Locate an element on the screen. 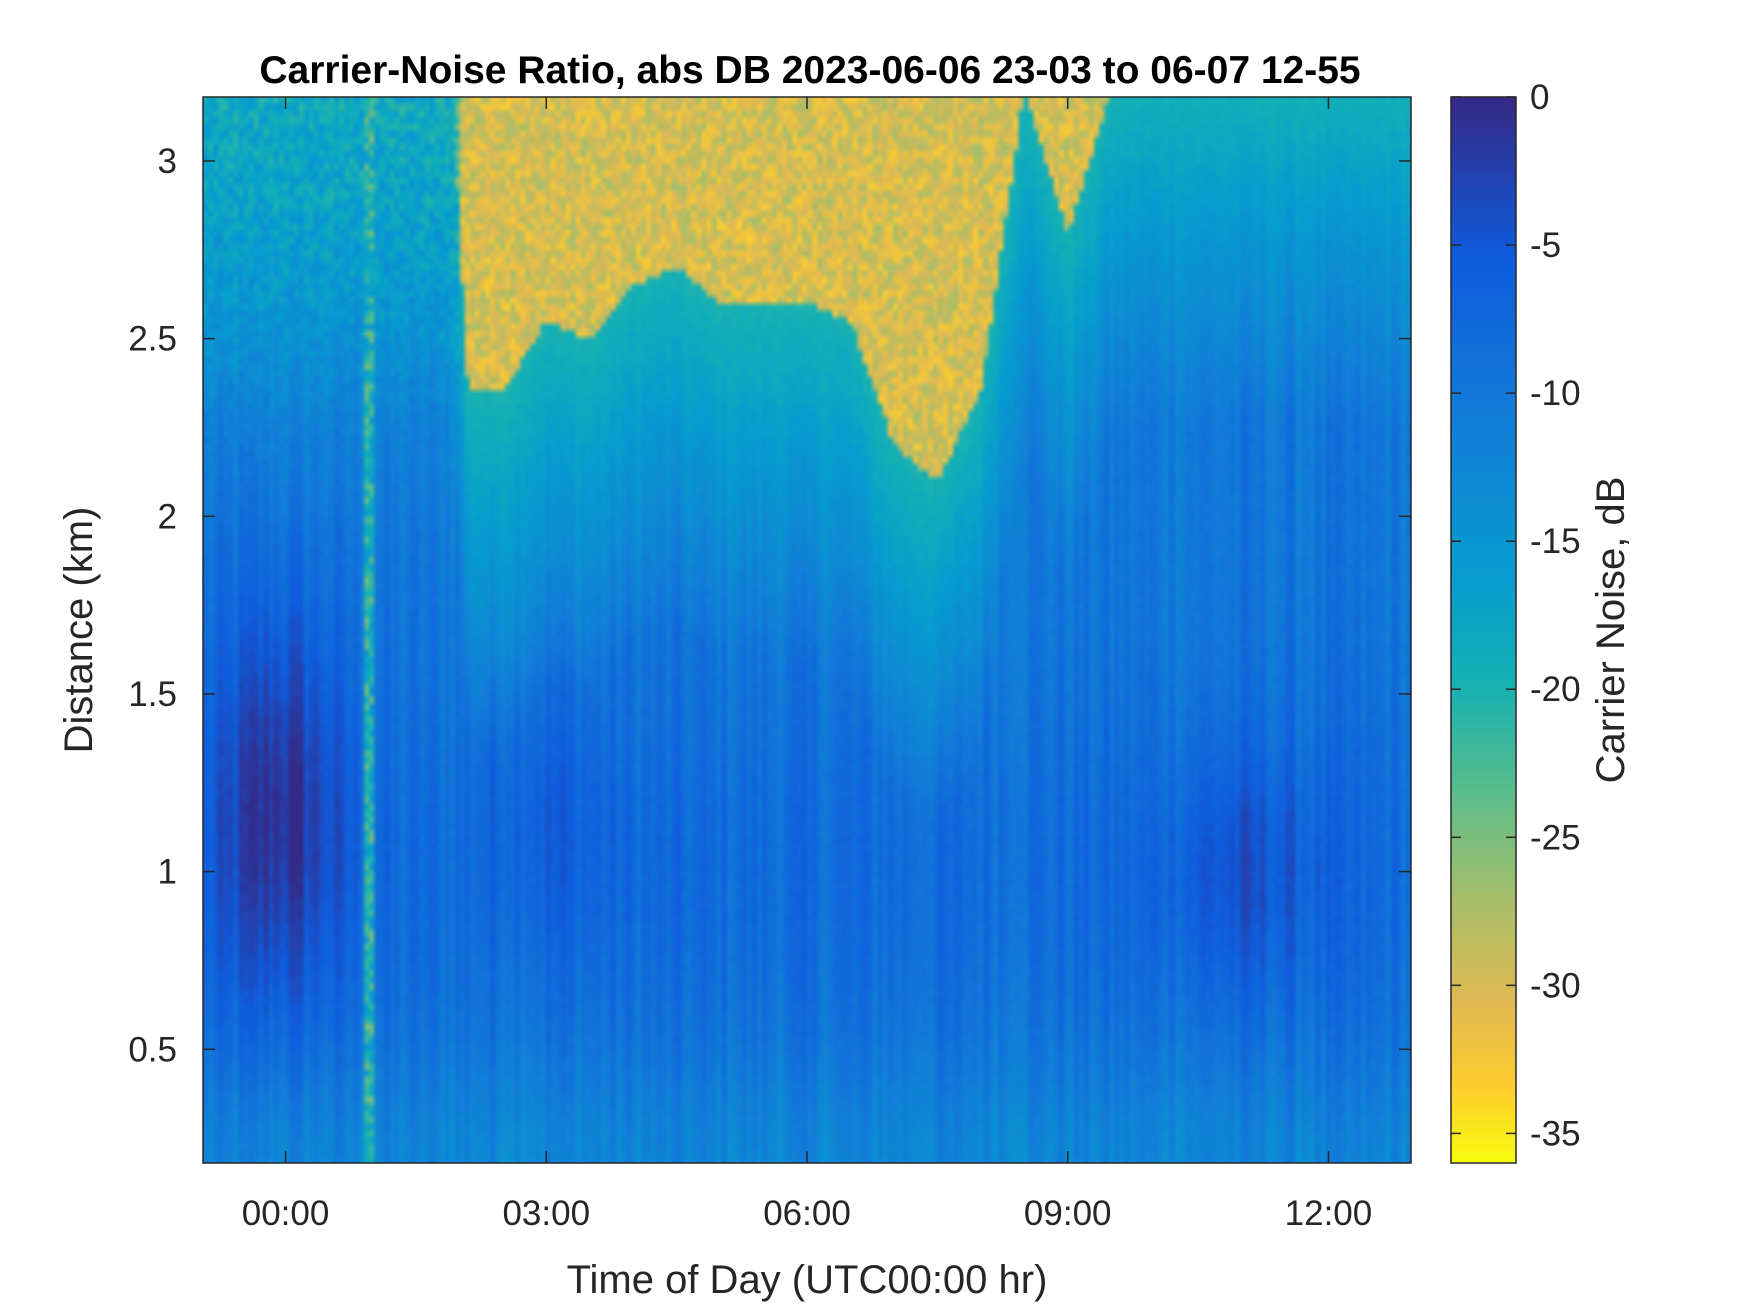 The height and width of the screenshot is (1313, 1750). colorbar-gradient is located at coordinates (1483, 630).